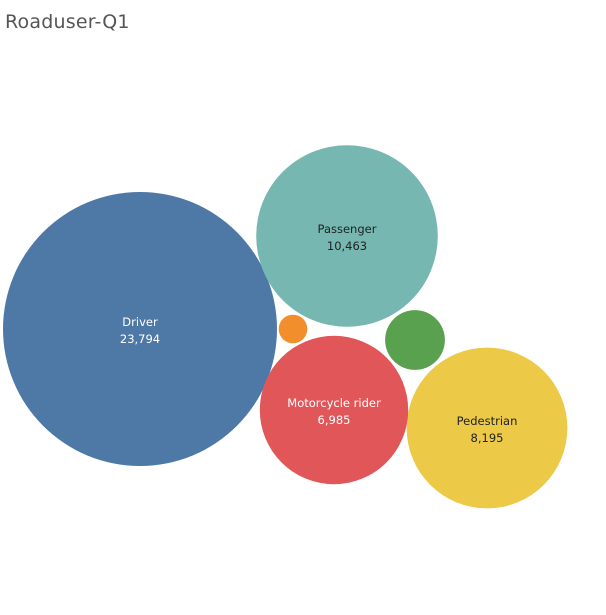 The height and width of the screenshot is (615, 606). Describe the element at coordinates (347, 246) in the screenshot. I see `bubble-value-passenger: 10,463` at that location.